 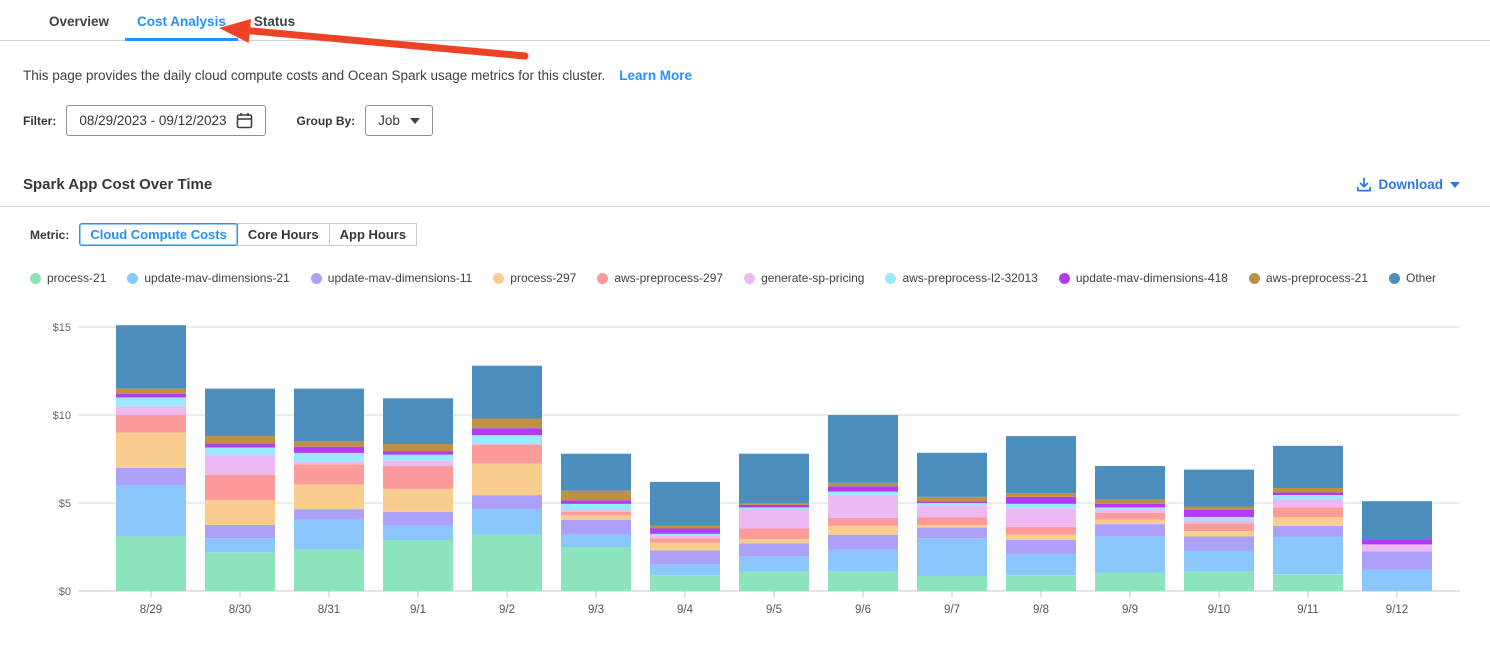 What do you see at coordinates (158, 234) in the screenshot?
I see `metric-cloud-compute-costs-button: Cloud Compute Costs` at bounding box center [158, 234].